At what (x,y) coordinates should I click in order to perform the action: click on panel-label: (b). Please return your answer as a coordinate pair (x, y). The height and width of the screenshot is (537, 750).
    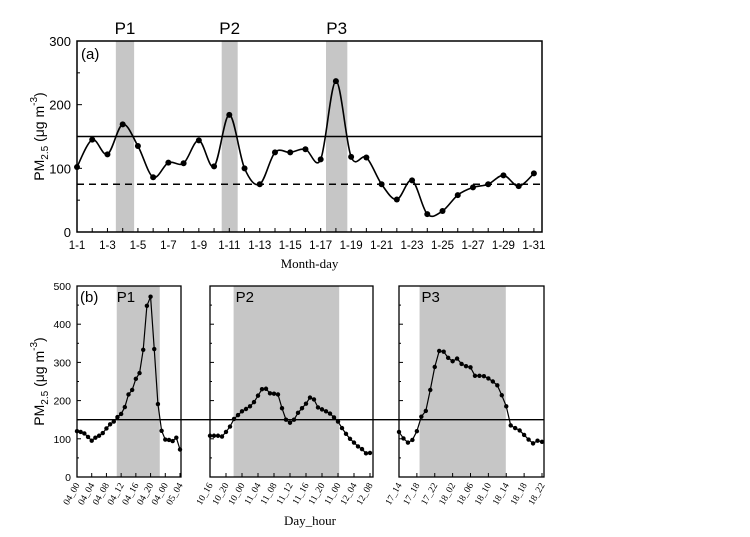
    Looking at the image, I should click on (89, 297).